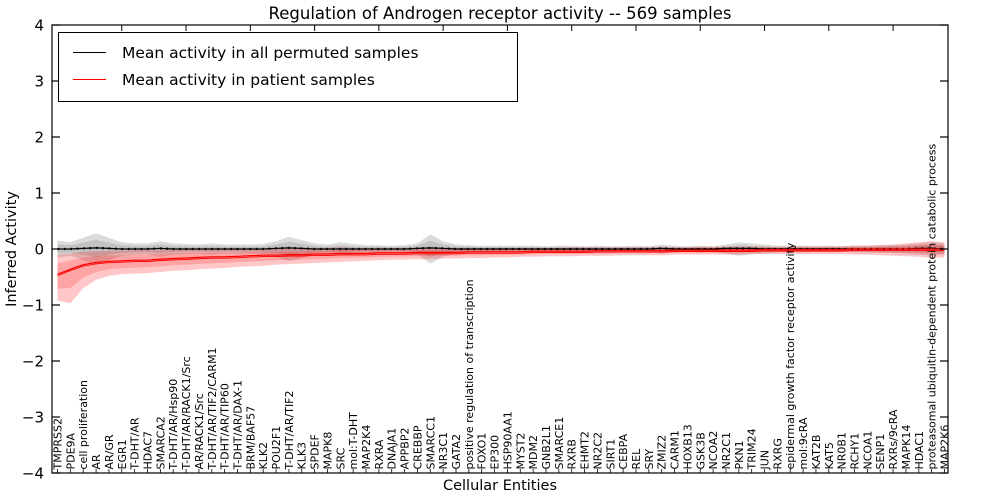 This screenshot has height=500, width=1000. What do you see at coordinates (520, 451) in the screenshot?
I see `x-tick-label: MYST2` at bounding box center [520, 451].